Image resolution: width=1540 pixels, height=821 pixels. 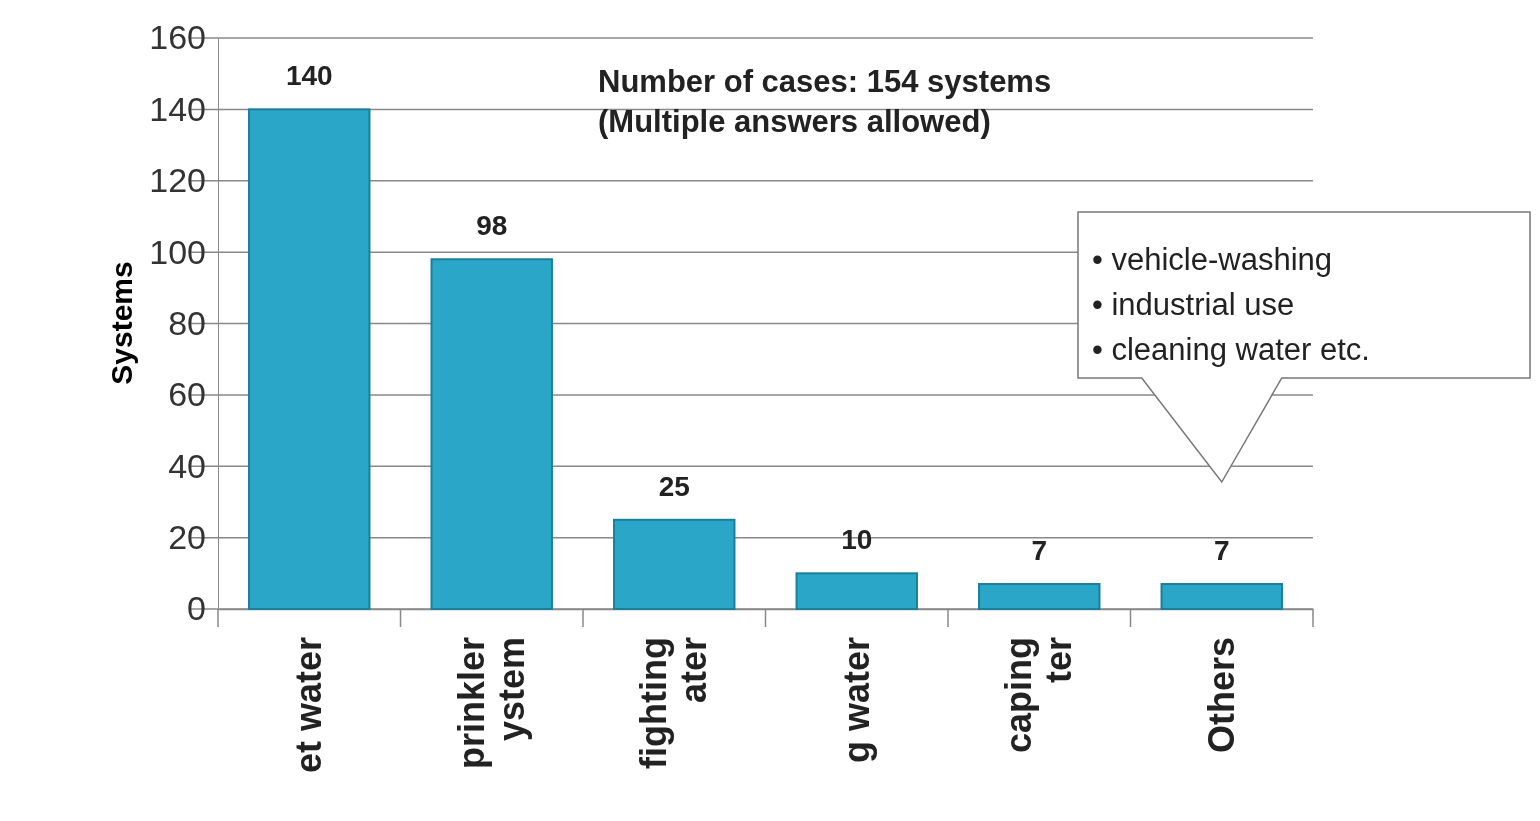 I want to click on x-tick-label: g water, so click(x=856, y=700).